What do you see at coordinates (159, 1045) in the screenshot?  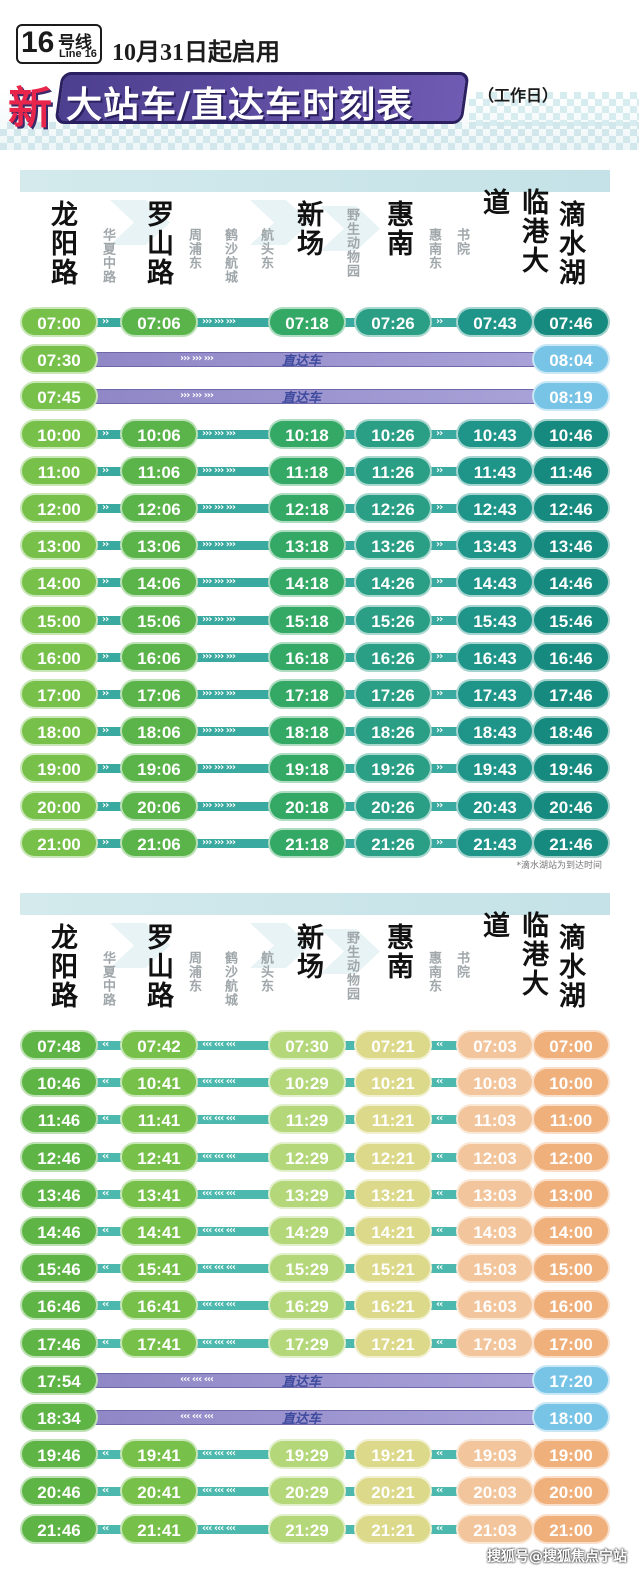 I see `time-cell-station-1: 07:42` at bounding box center [159, 1045].